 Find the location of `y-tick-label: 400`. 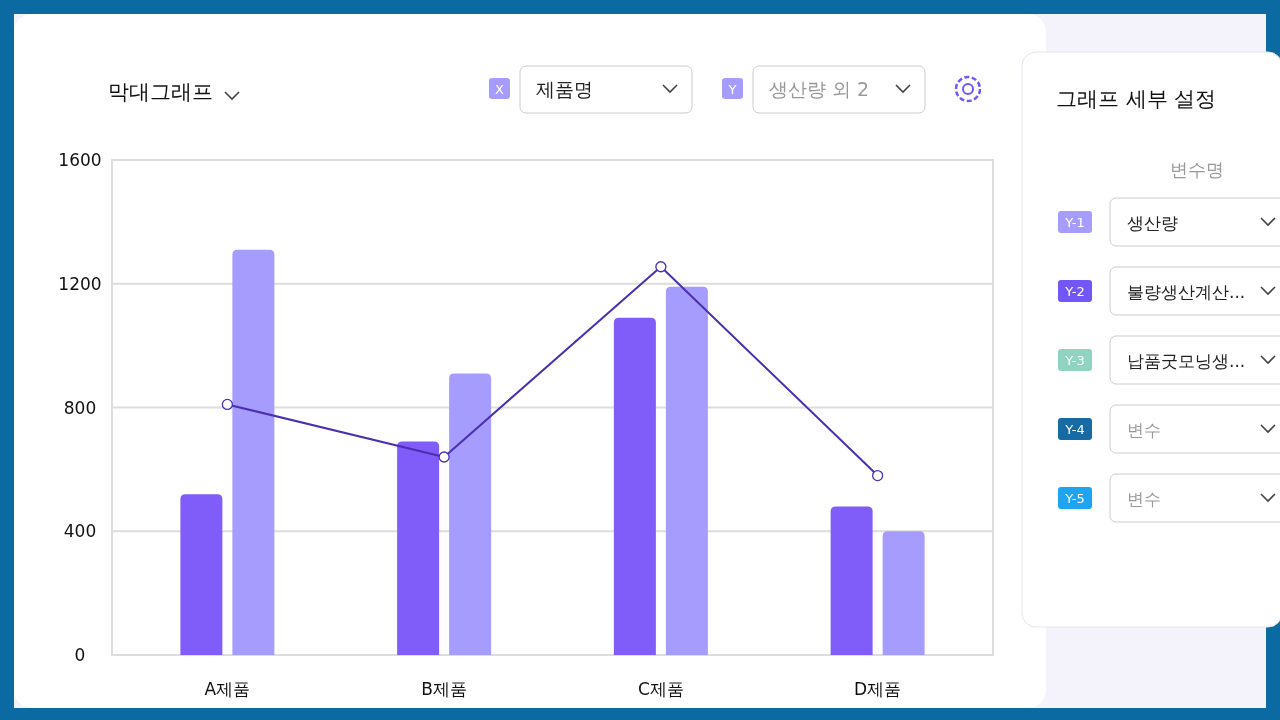

y-tick-label: 400 is located at coordinates (80, 531).